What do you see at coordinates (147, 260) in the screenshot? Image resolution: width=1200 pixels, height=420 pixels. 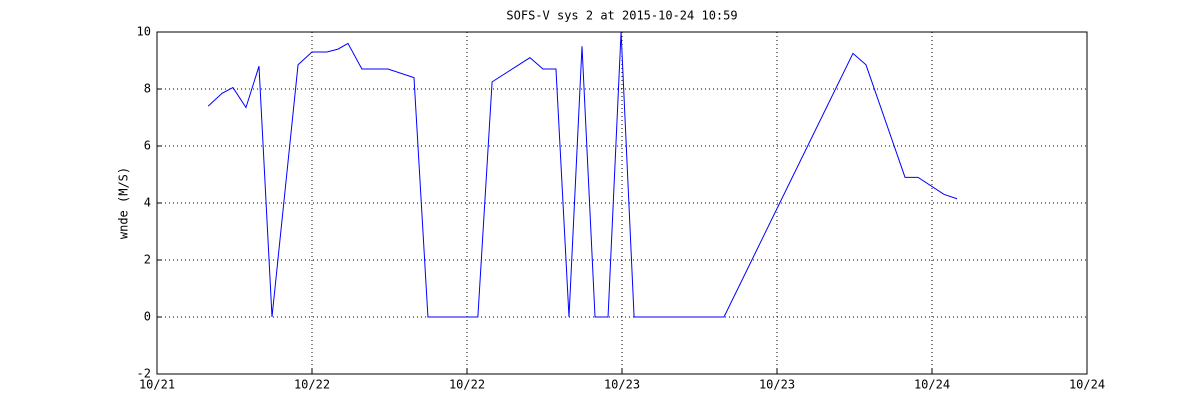 I see `y-tick-label: 2` at bounding box center [147, 260].